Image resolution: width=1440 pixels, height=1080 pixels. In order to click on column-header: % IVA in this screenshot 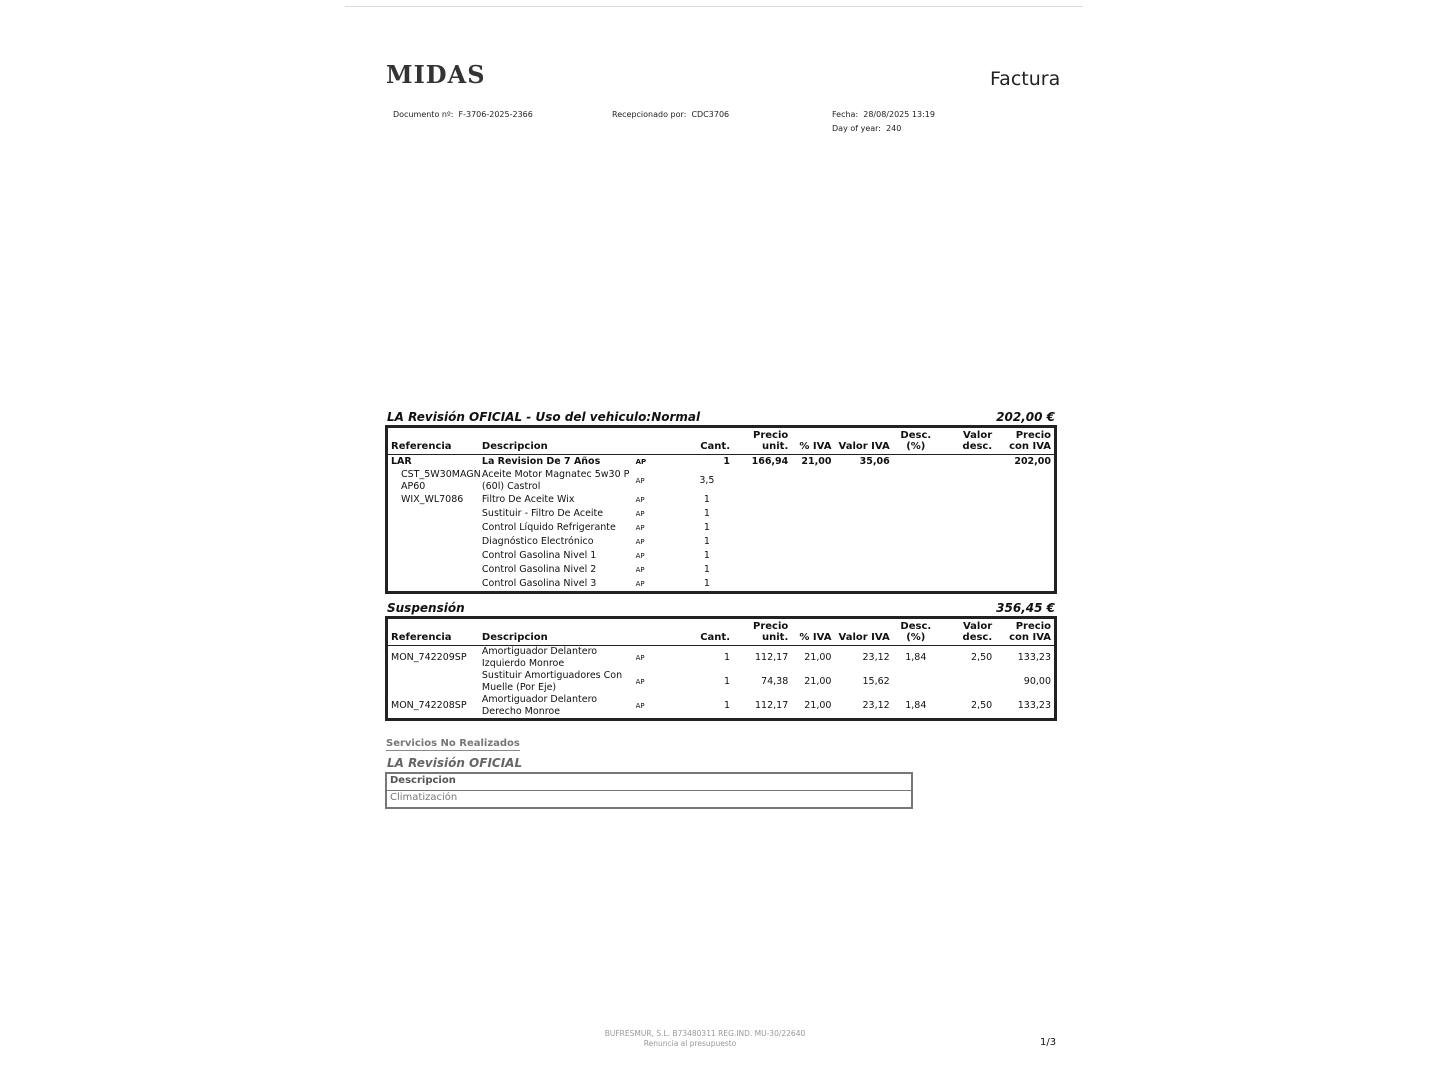, I will do `click(813, 631)`.